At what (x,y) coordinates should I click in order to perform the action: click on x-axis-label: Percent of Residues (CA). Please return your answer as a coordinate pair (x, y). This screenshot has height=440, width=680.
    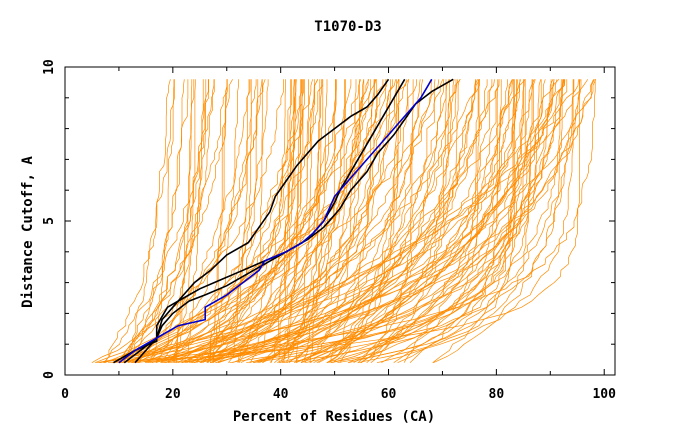
    Looking at the image, I should click on (334, 417).